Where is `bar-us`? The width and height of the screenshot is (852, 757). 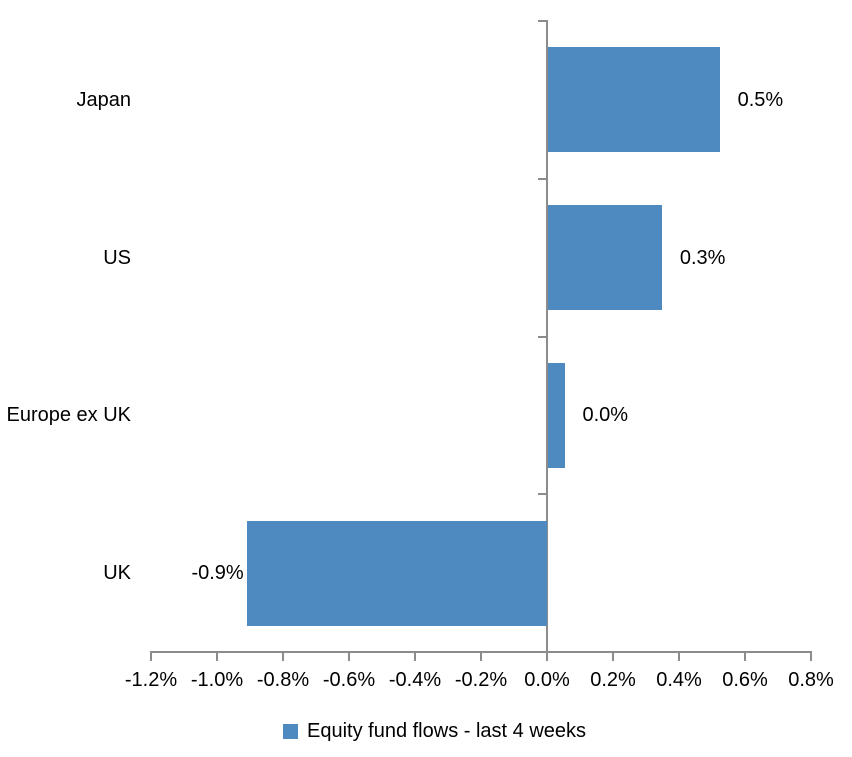 bar-us is located at coordinates (605, 258).